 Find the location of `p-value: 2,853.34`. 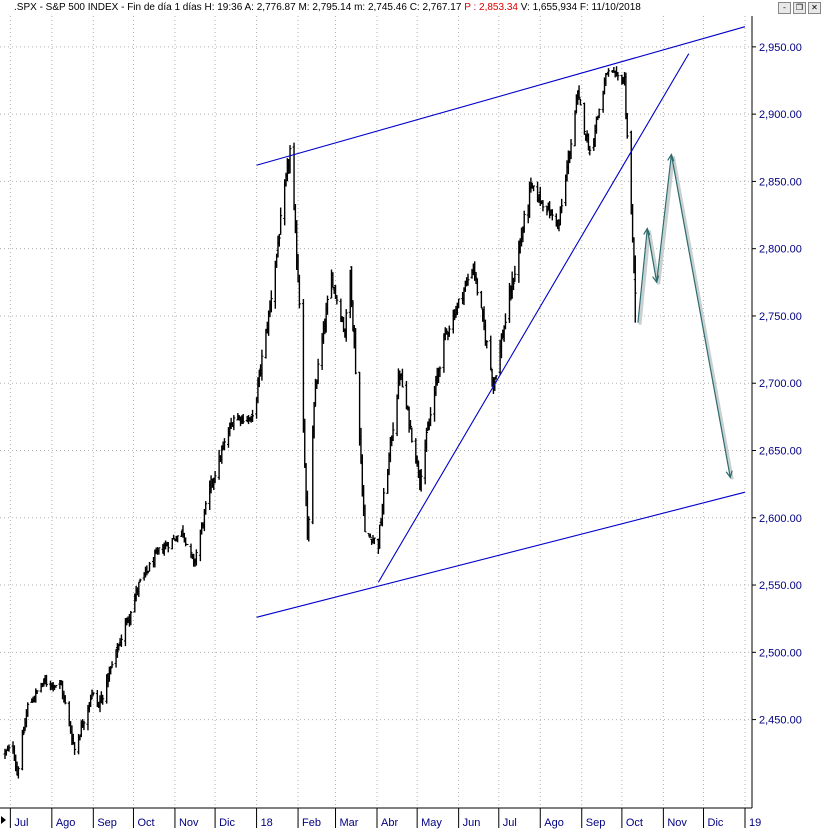

p-value: 2,853.34 is located at coordinates (498, 7).